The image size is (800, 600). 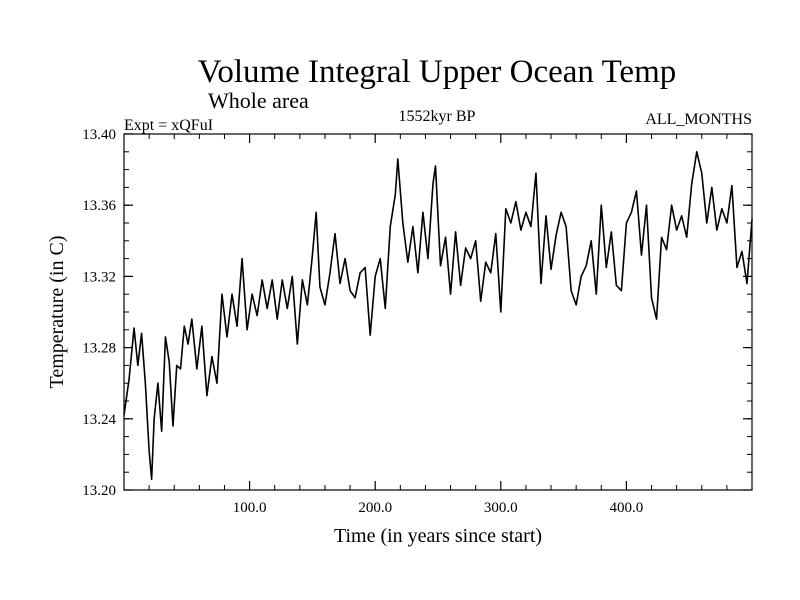 What do you see at coordinates (99, 277) in the screenshot?
I see `y-tick-label: 13.32` at bounding box center [99, 277].